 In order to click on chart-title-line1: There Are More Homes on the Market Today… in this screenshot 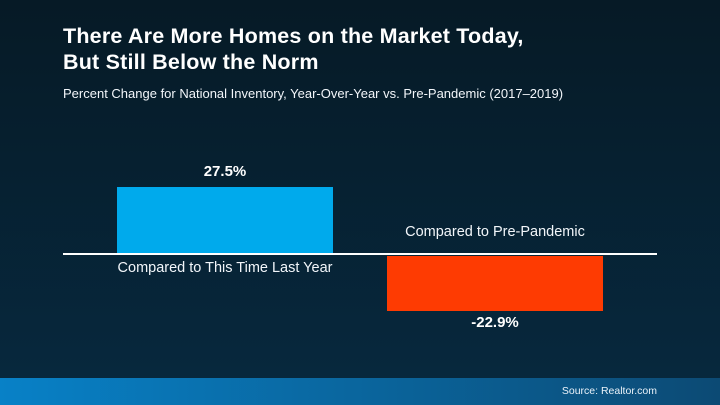, I will do `click(293, 36)`.